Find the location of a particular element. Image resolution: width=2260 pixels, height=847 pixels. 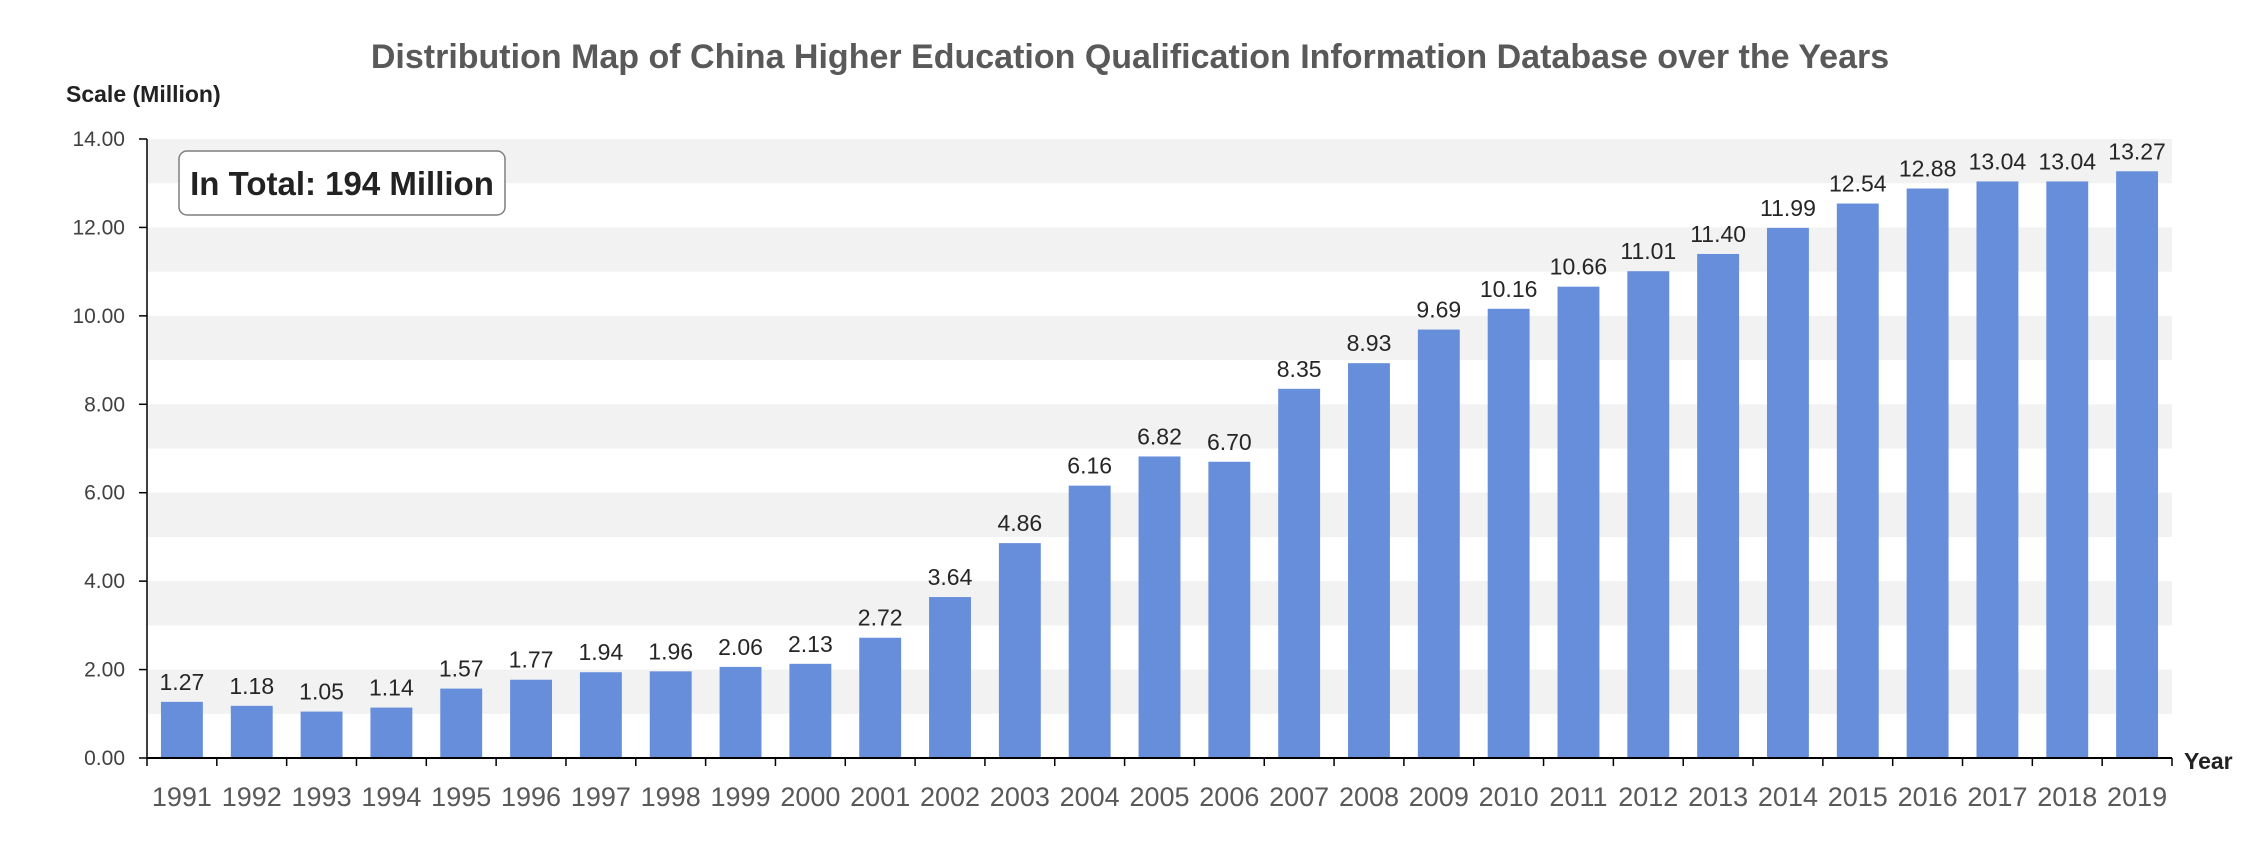

x-tick-label: 2012 is located at coordinates (1648, 797).